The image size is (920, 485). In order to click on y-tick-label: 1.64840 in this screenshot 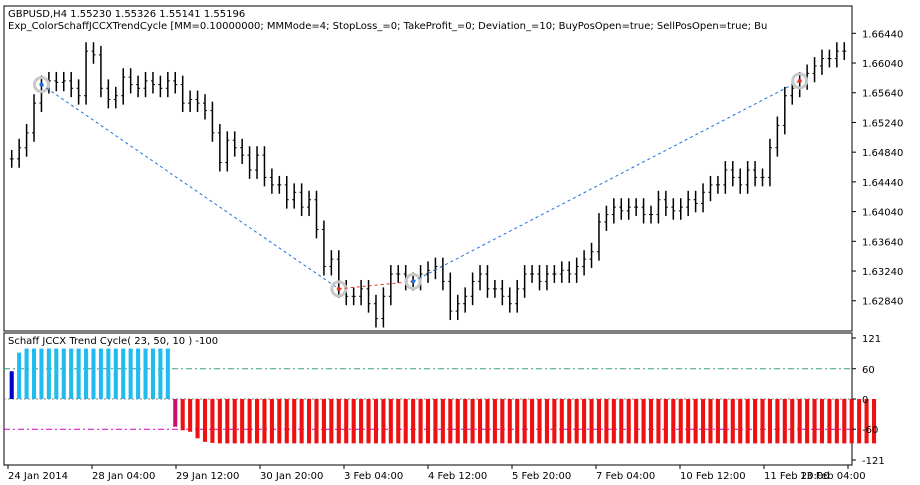, I will do `click(882, 153)`.